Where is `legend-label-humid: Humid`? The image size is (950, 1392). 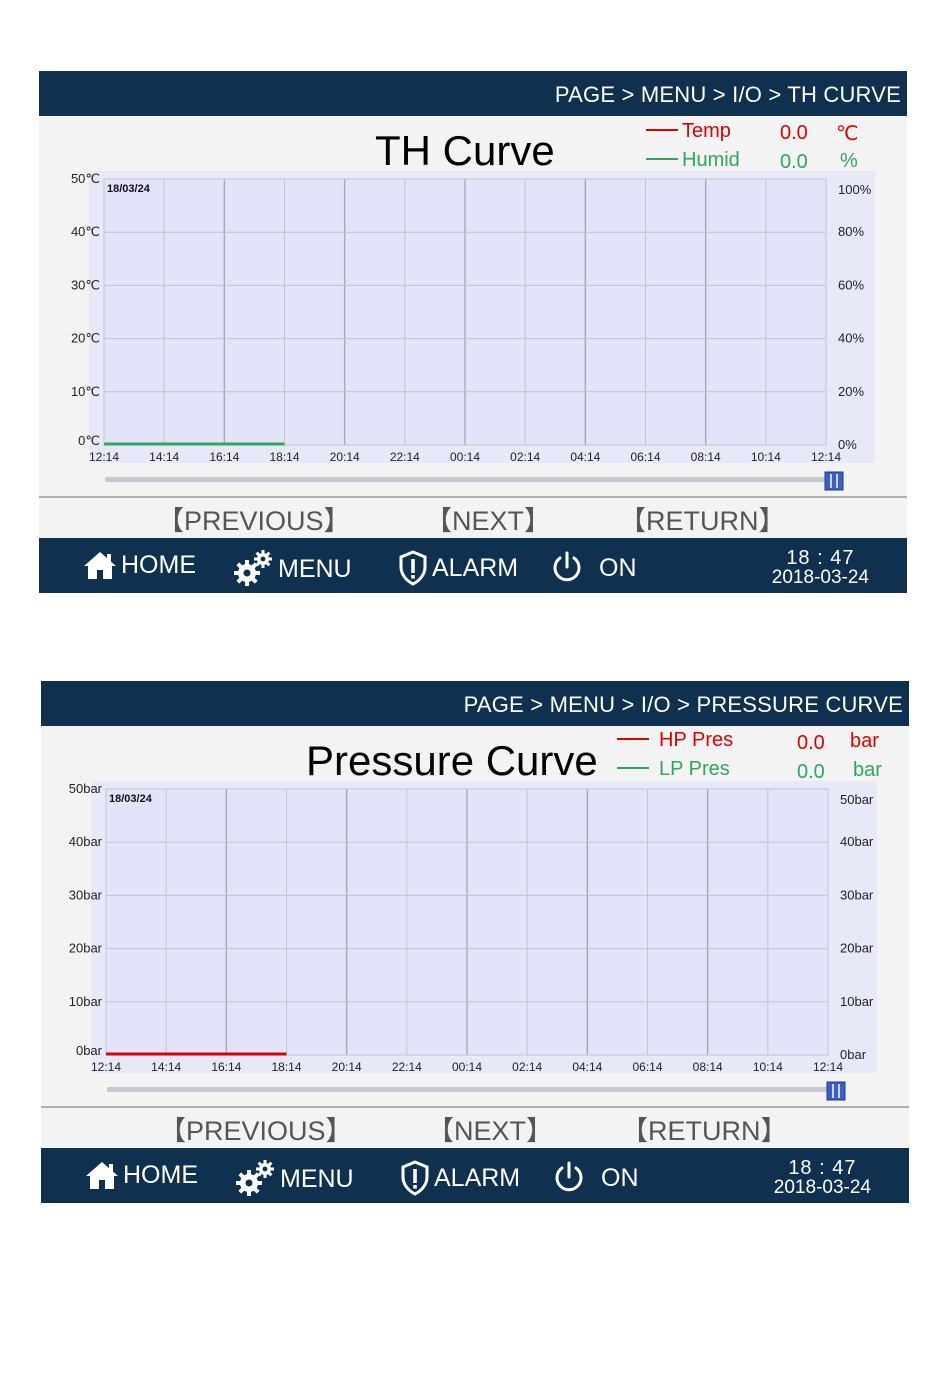
legend-label-humid: Humid is located at coordinates (711, 160).